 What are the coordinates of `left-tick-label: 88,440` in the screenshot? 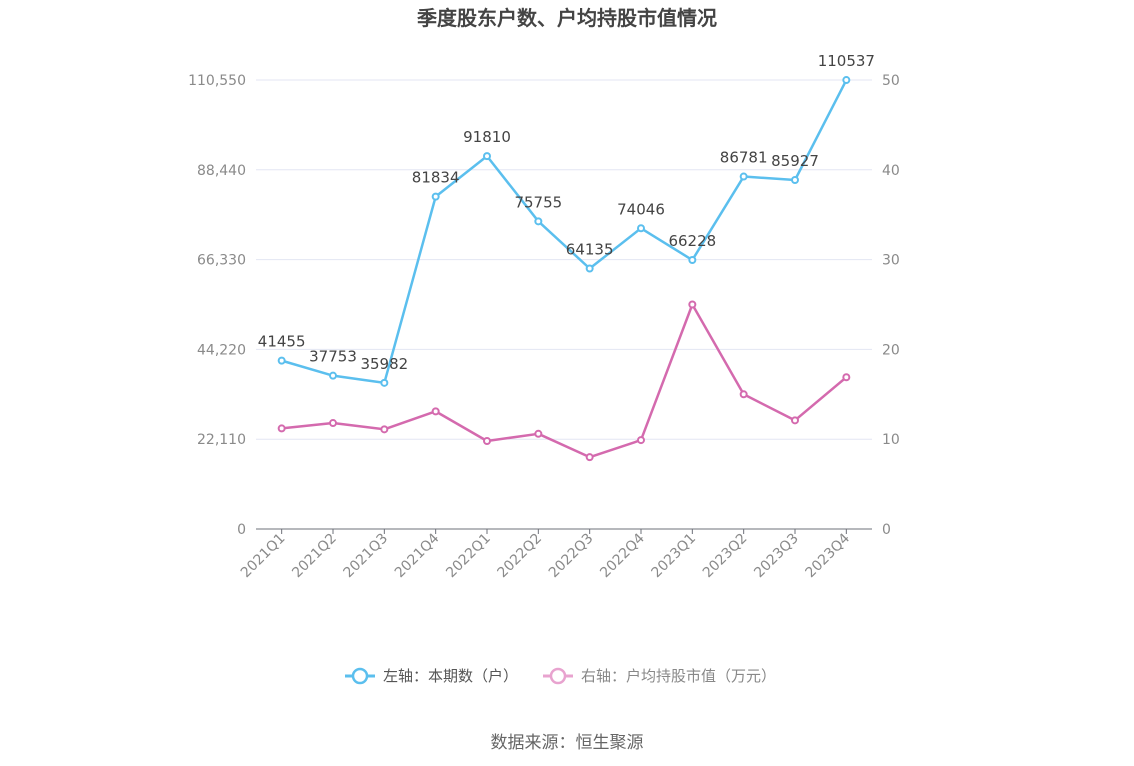 It's located at (221, 171).